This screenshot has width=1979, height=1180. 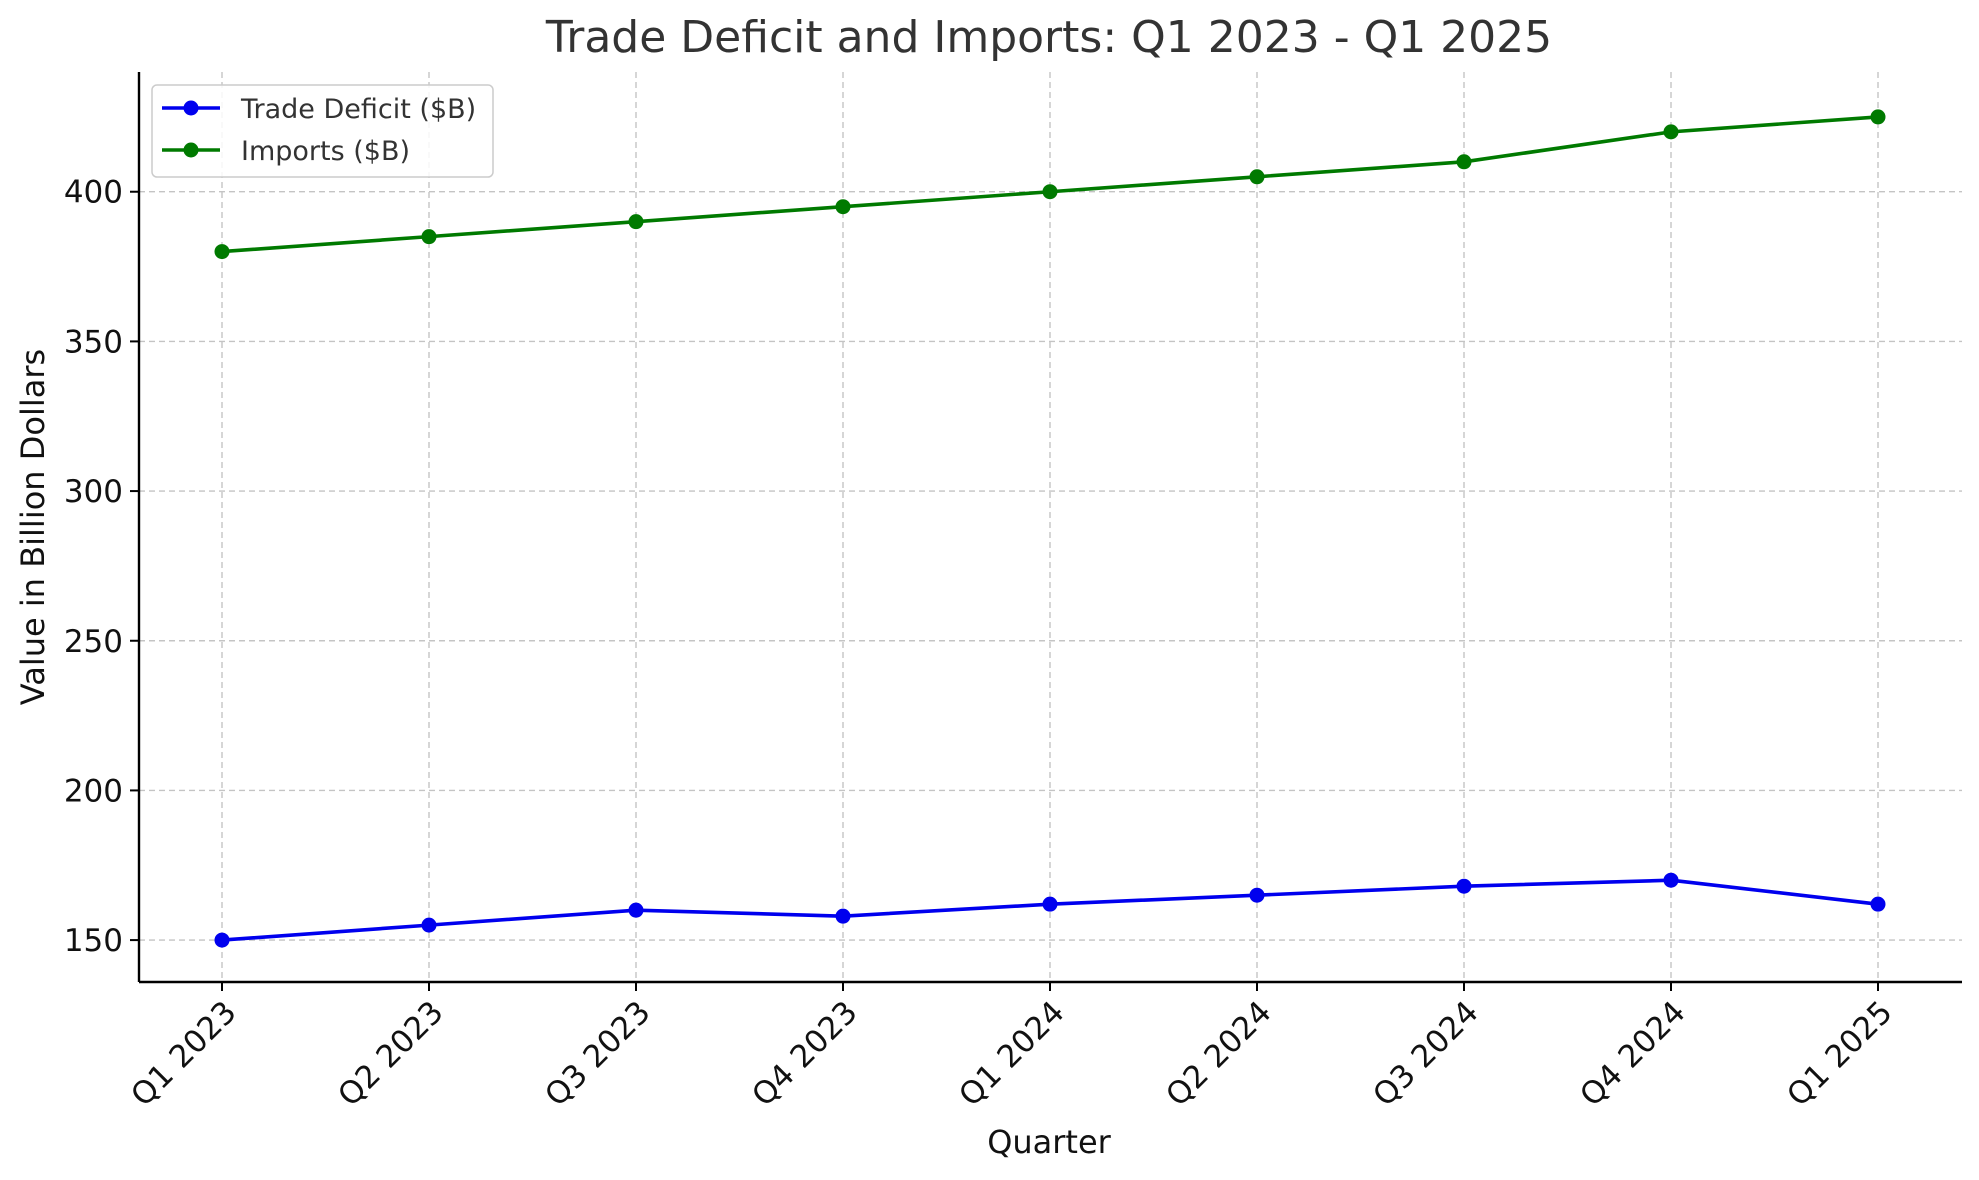 I want to click on x-tick-label: Q1 2023, so click(x=183, y=1053).